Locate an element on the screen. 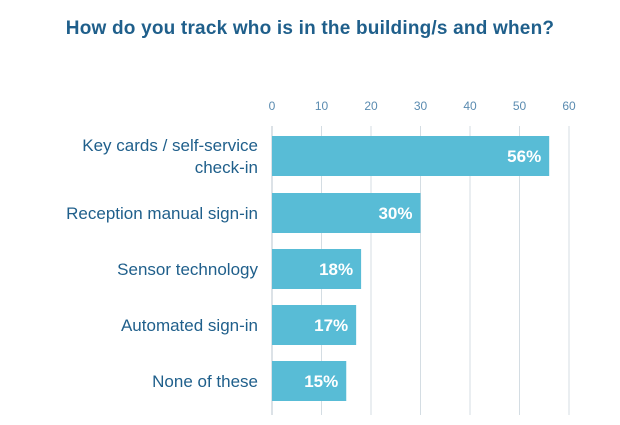 This screenshot has height=425, width=620. x-tick-label: 60 is located at coordinates (569, 106).